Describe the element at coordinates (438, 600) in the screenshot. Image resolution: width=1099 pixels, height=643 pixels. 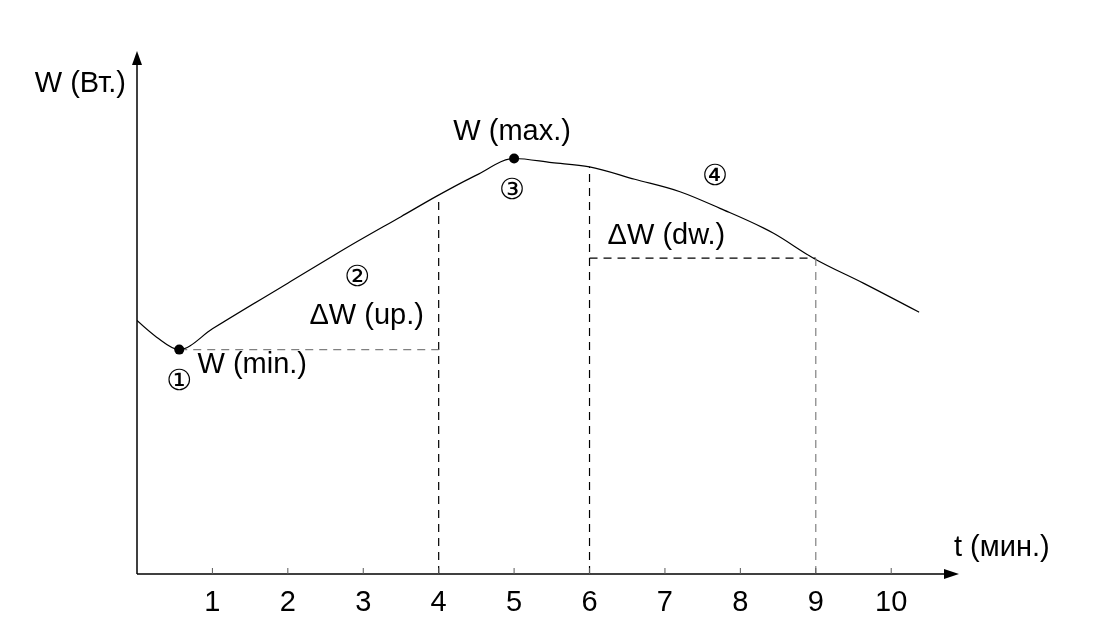
I see `x-tick-label: 4` at that location.